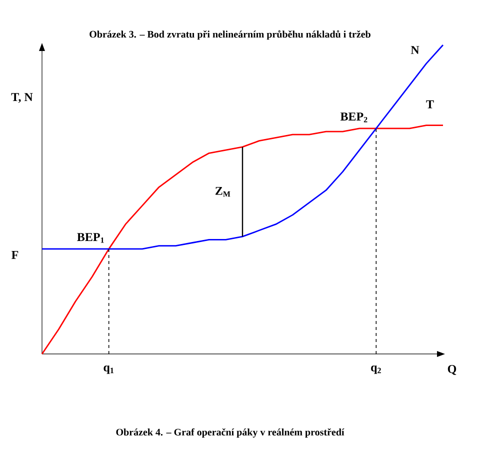 This screenshot has width=496, height=463. What do you see at coordinates (22, 98) in the screenshot?
I see `y-axis-title: T, N` at bounding box center [22, 98].